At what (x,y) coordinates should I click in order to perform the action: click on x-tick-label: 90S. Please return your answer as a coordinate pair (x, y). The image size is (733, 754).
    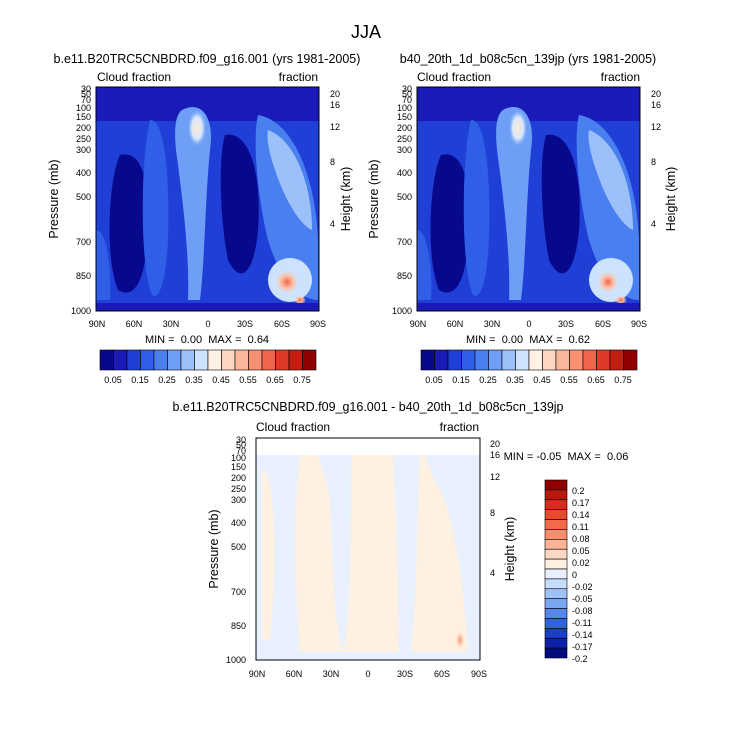
    Looking at the image, I should click on (318, 324).